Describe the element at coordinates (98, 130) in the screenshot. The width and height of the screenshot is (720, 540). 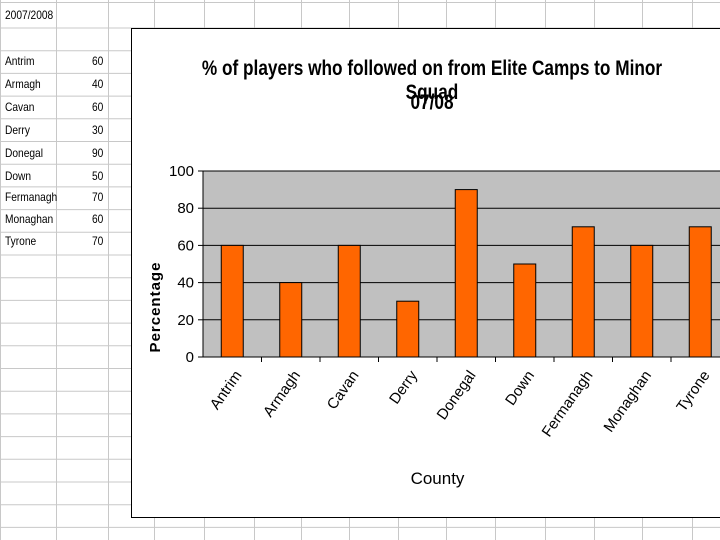
I see `value-cell: 30` at that location.